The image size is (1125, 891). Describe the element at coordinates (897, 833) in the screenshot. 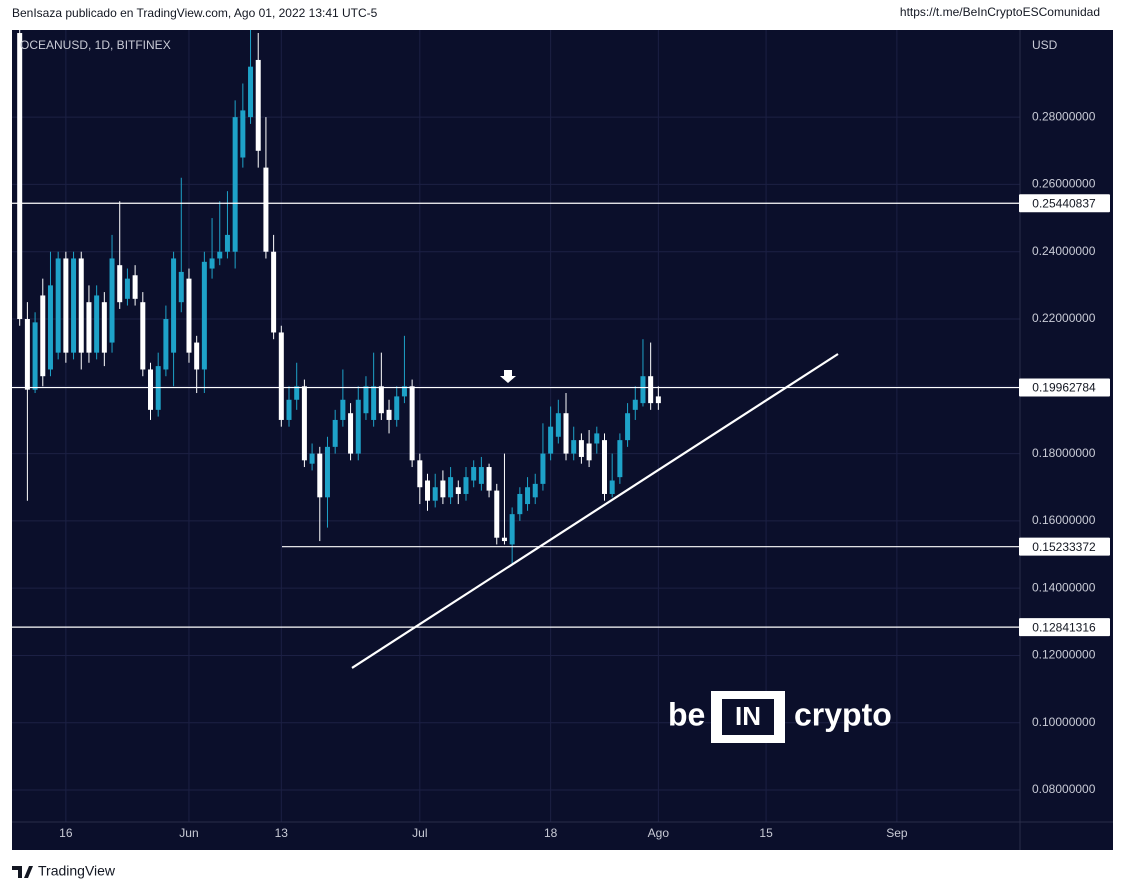

I see `x-tick-label: Sep` at that location.